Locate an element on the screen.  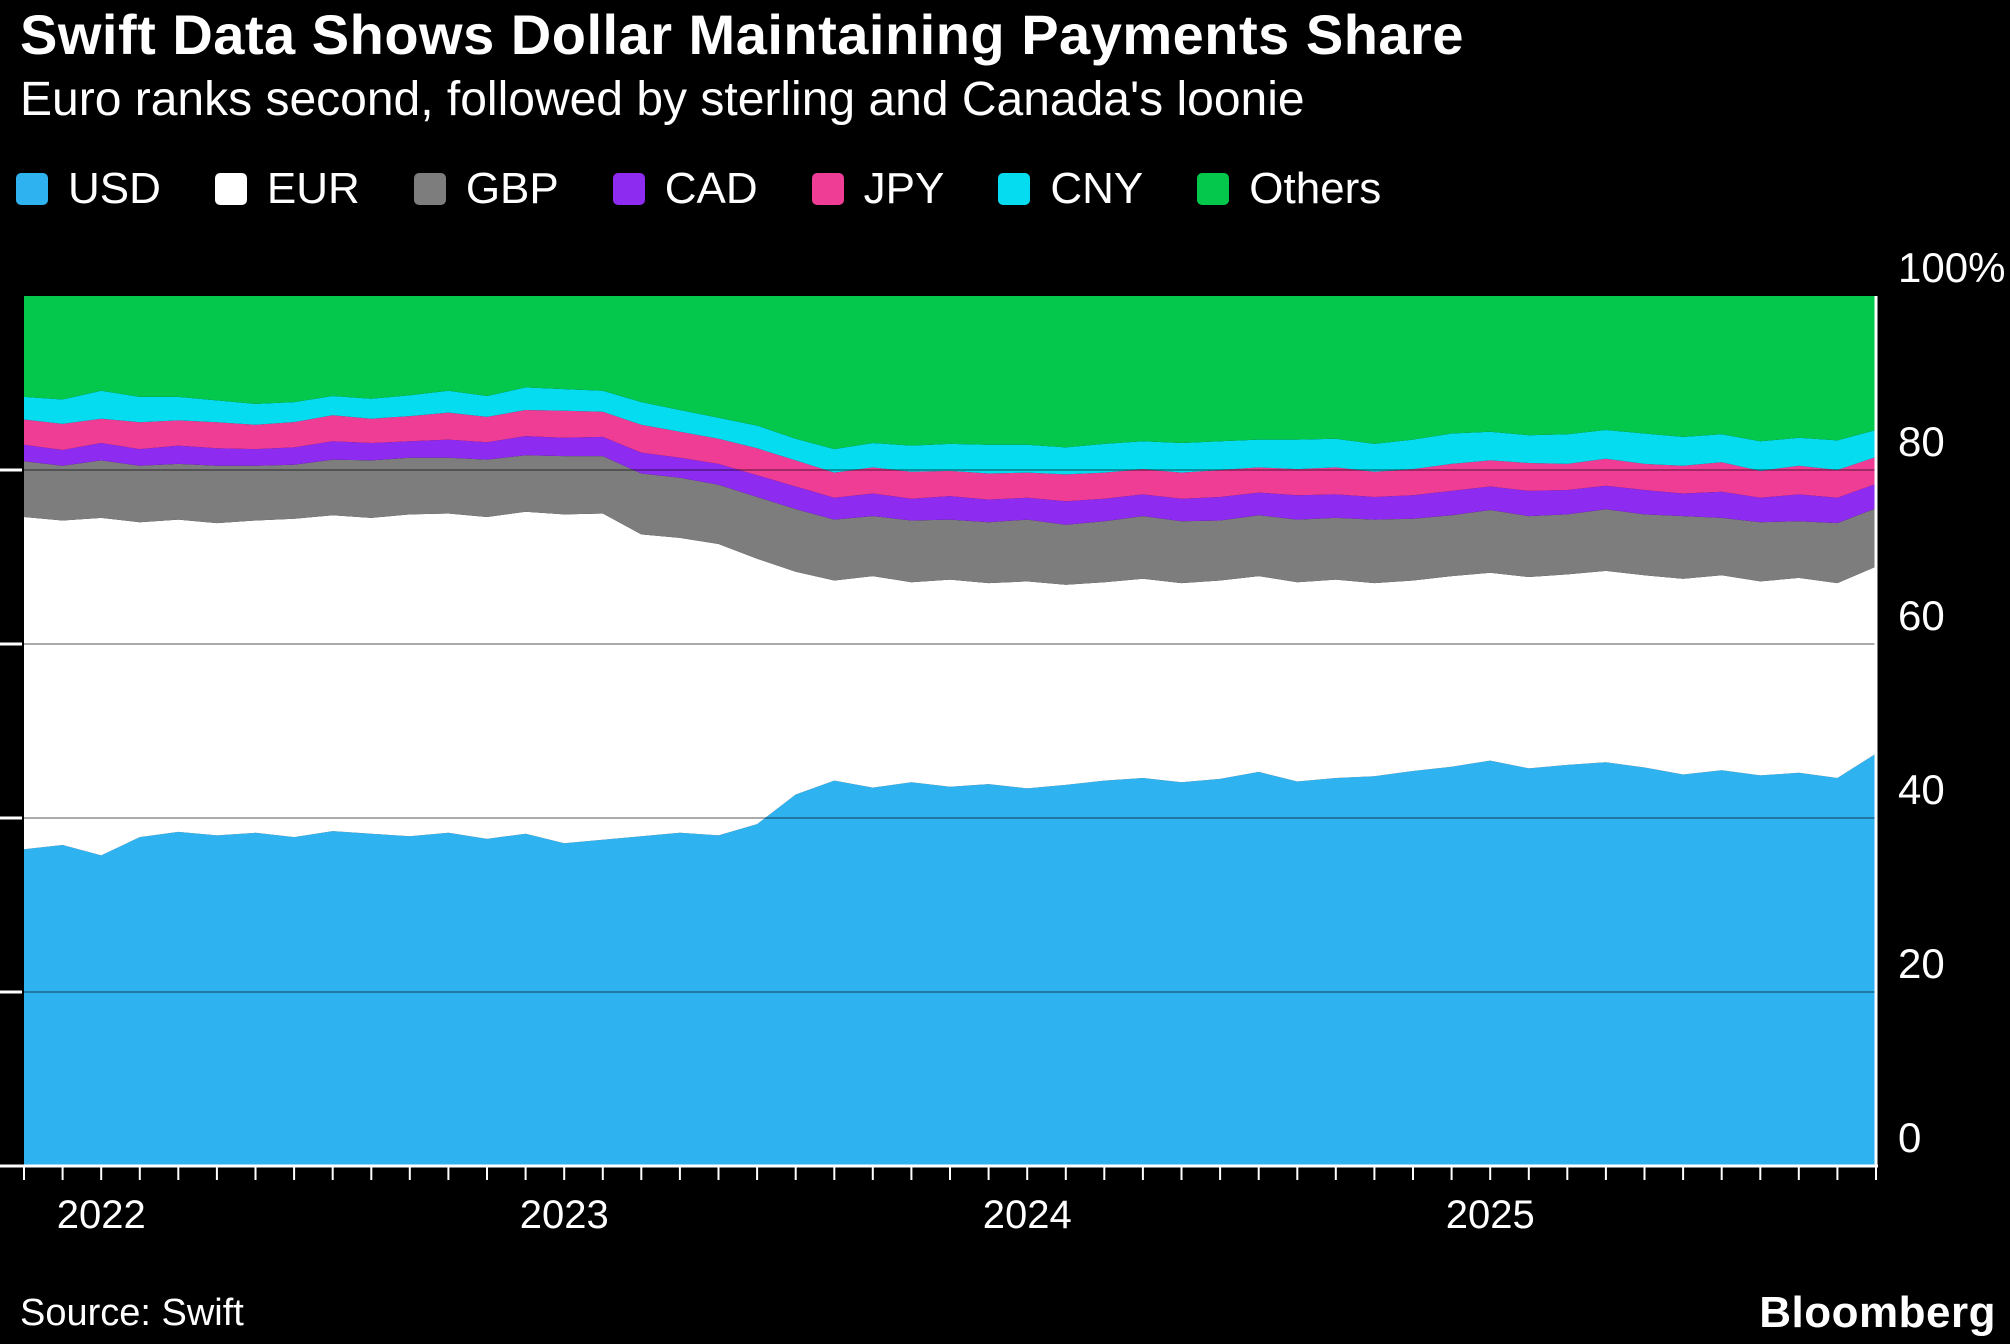
legend-item-cny: CNY is located at coordinates (1070, 189).